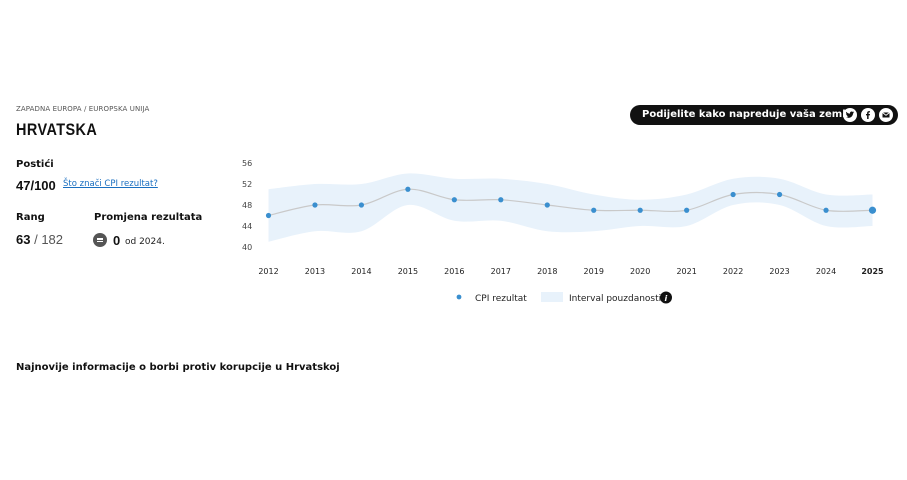 The width and height of the screenshot is (907, 480). Describe the element at coordinates (749, 114) in the screenshot. I see `share-text: Podijelite kako napreduje vaša zemlja` at that location.